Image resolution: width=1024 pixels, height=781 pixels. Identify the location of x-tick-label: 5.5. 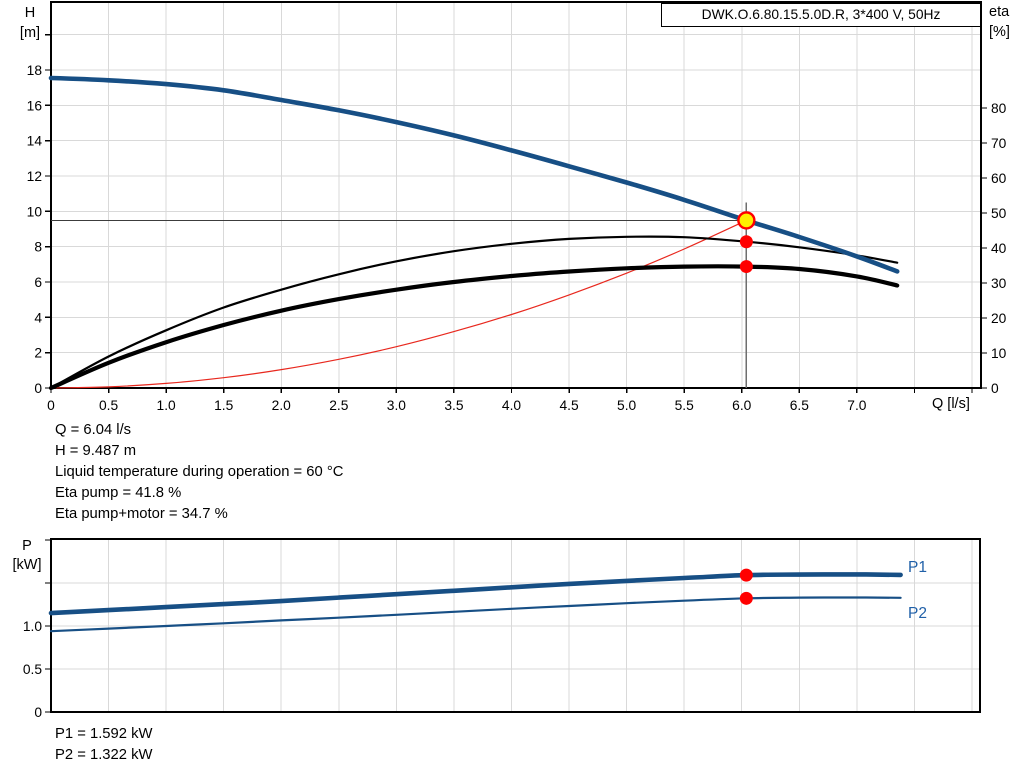
(685, 405).